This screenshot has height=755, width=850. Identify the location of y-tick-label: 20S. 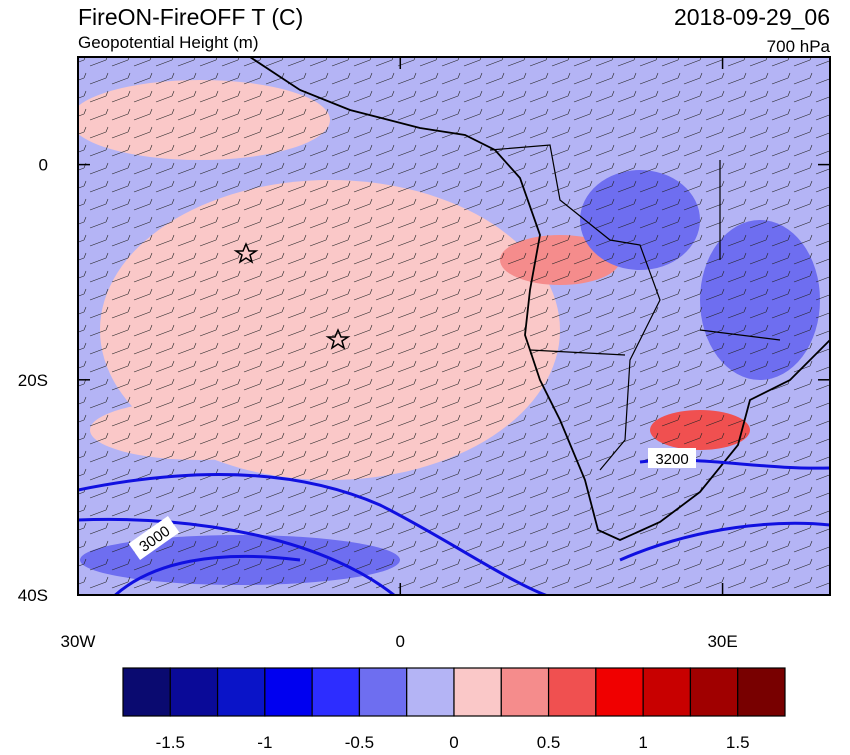
(33, 380).